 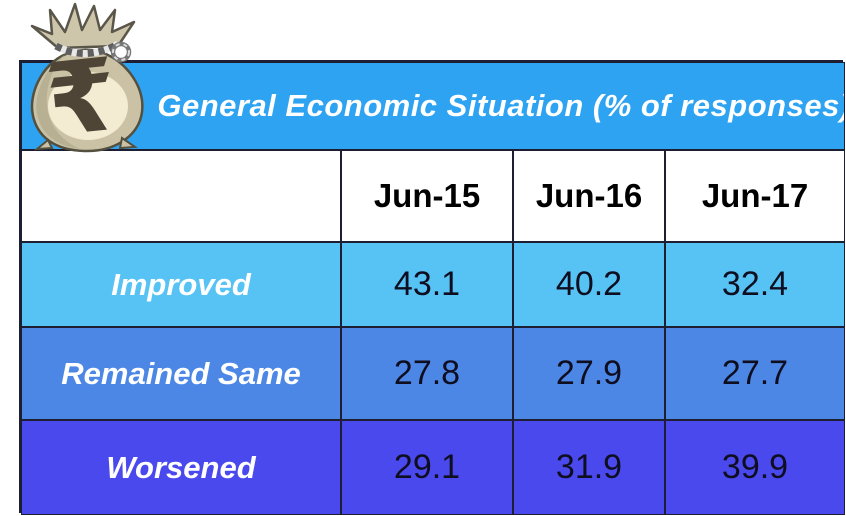 I want to click on value-worsened-jun-16: 31.9, so click(x=589, y=467).